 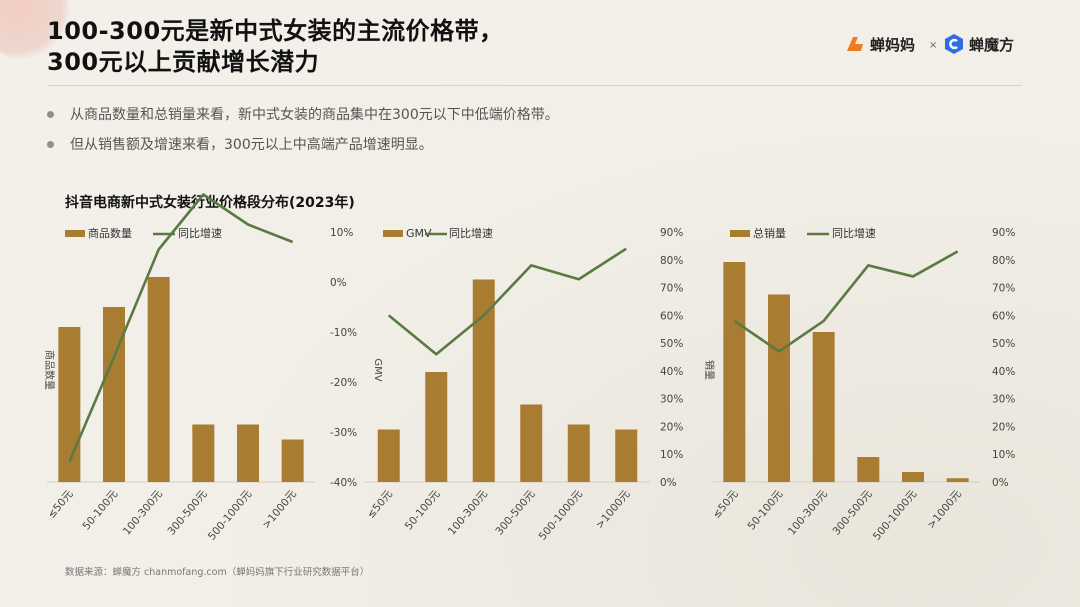 What do you see at coordinates (534, 85) in the screenshot?
I see `header-divider` at bounding box center [534, 85].